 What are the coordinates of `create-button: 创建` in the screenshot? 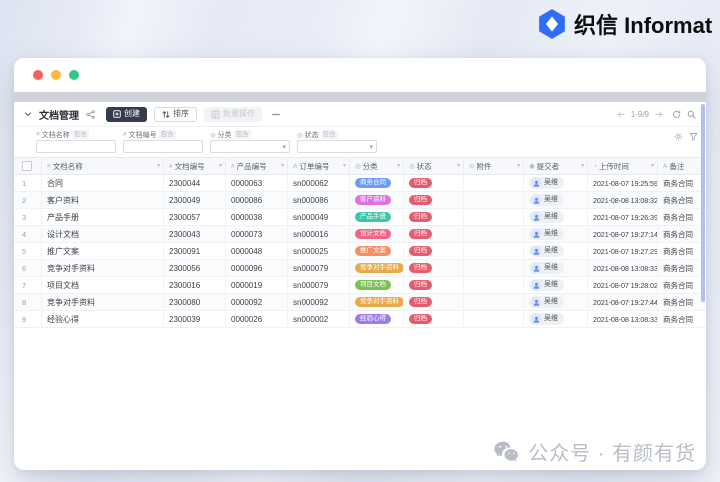 It's located at (126, 114).